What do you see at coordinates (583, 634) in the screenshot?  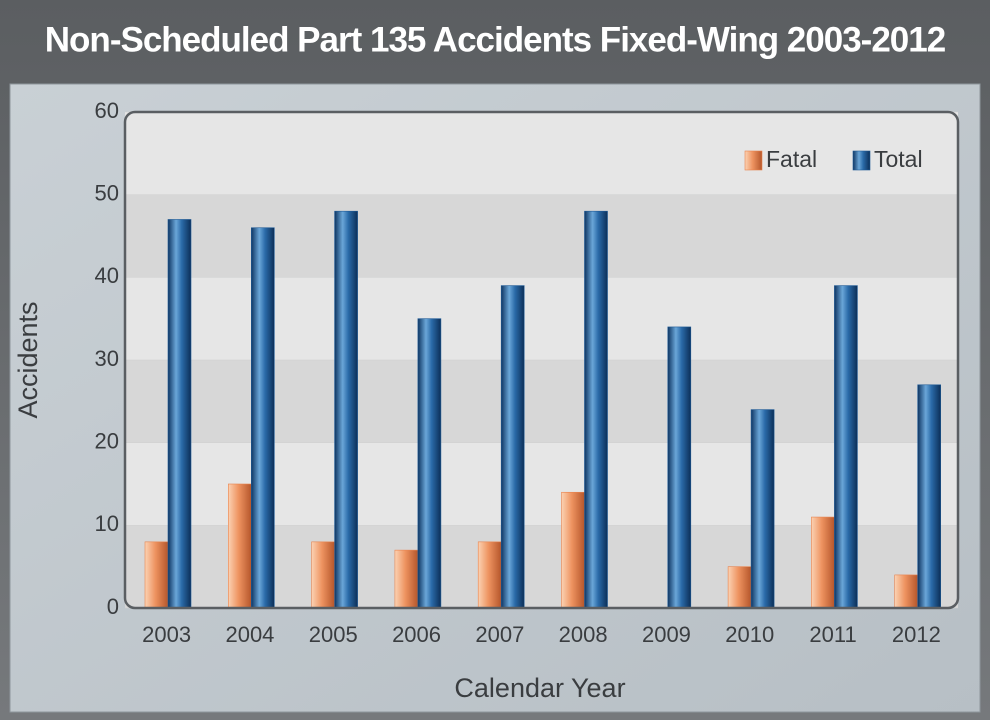 I see `x-tick-label: 2008` at bounding box center [583, 634].